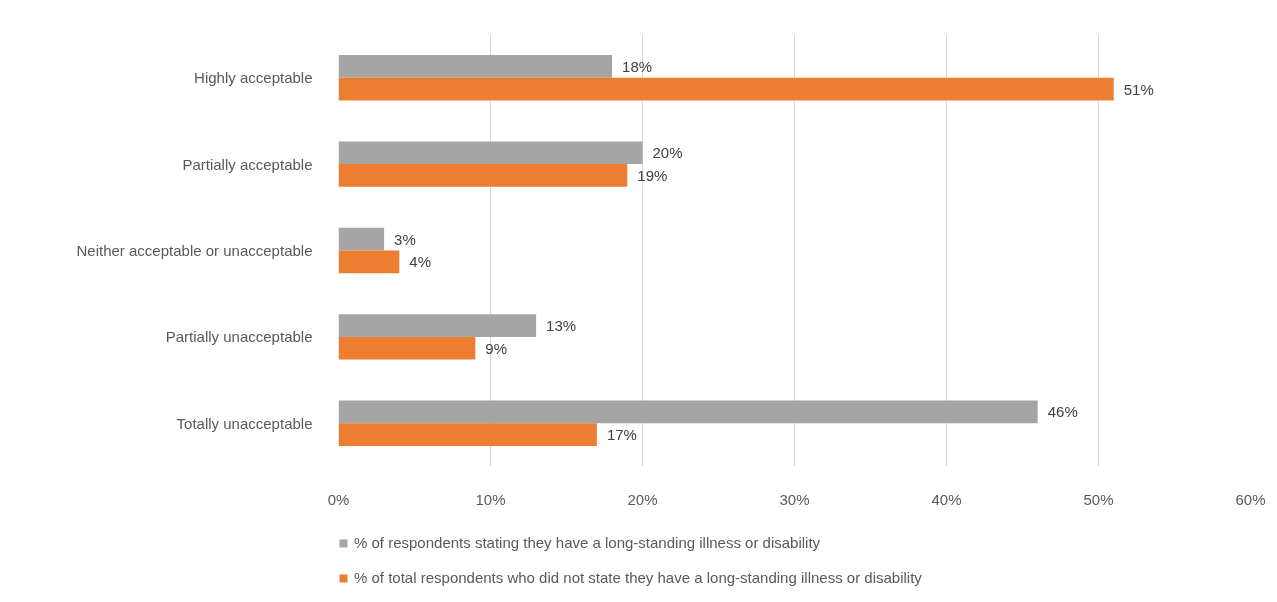 Image resolution: width=1277 pixels, height=602 pixels. What do you see at coordinates (496, 348) in the screenshot?
I see `data-label: 9%` at bounding box center [496, 348].